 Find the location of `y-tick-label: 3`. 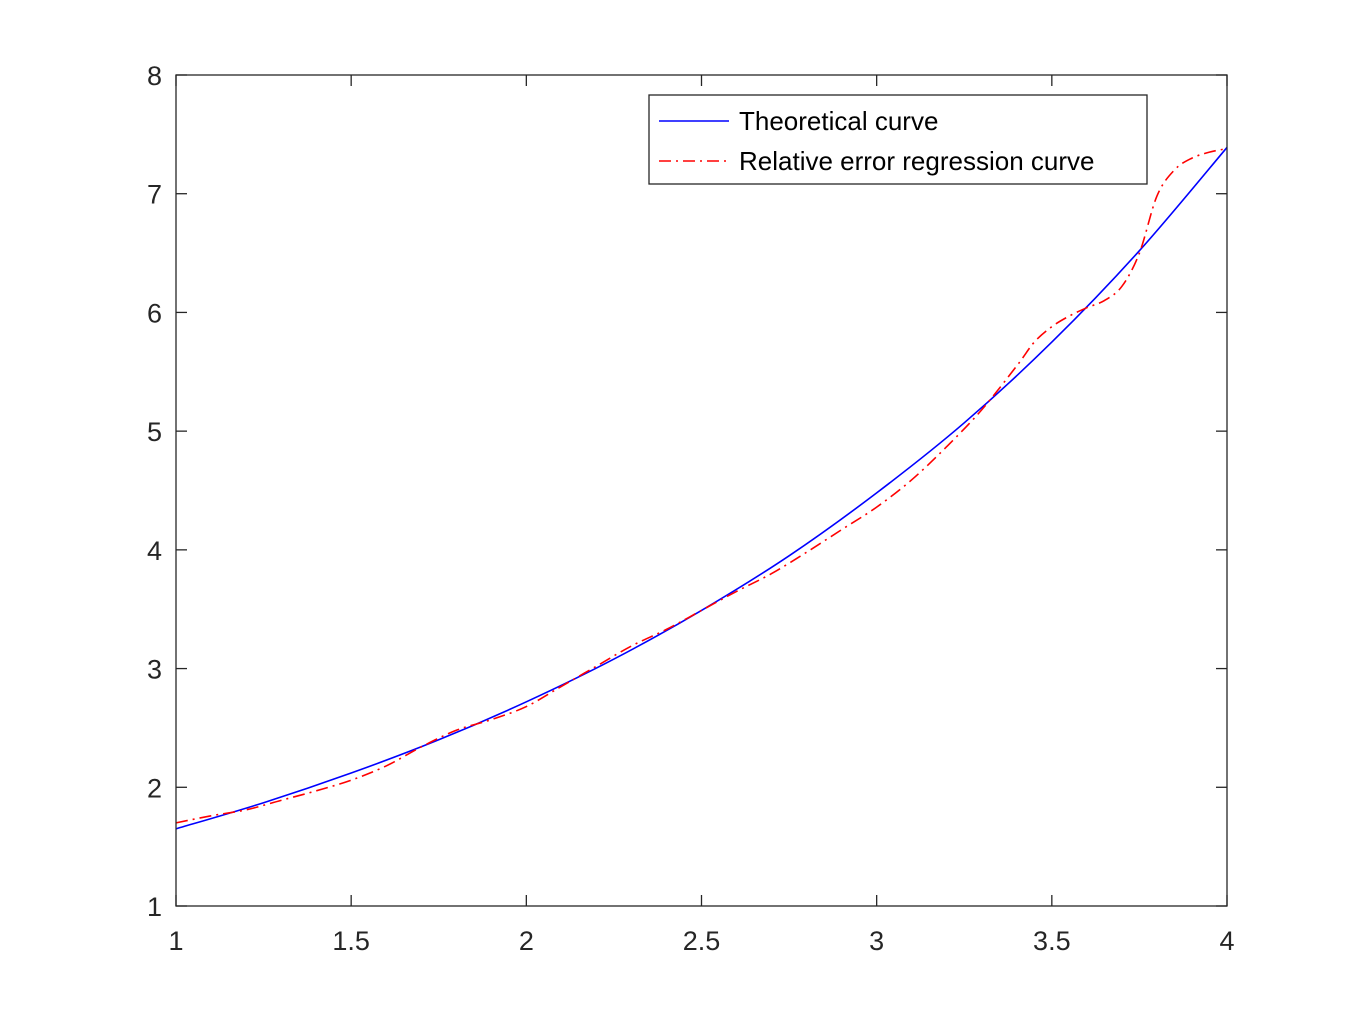

y-tick-label: 3 is located at coordinates (154, 670).